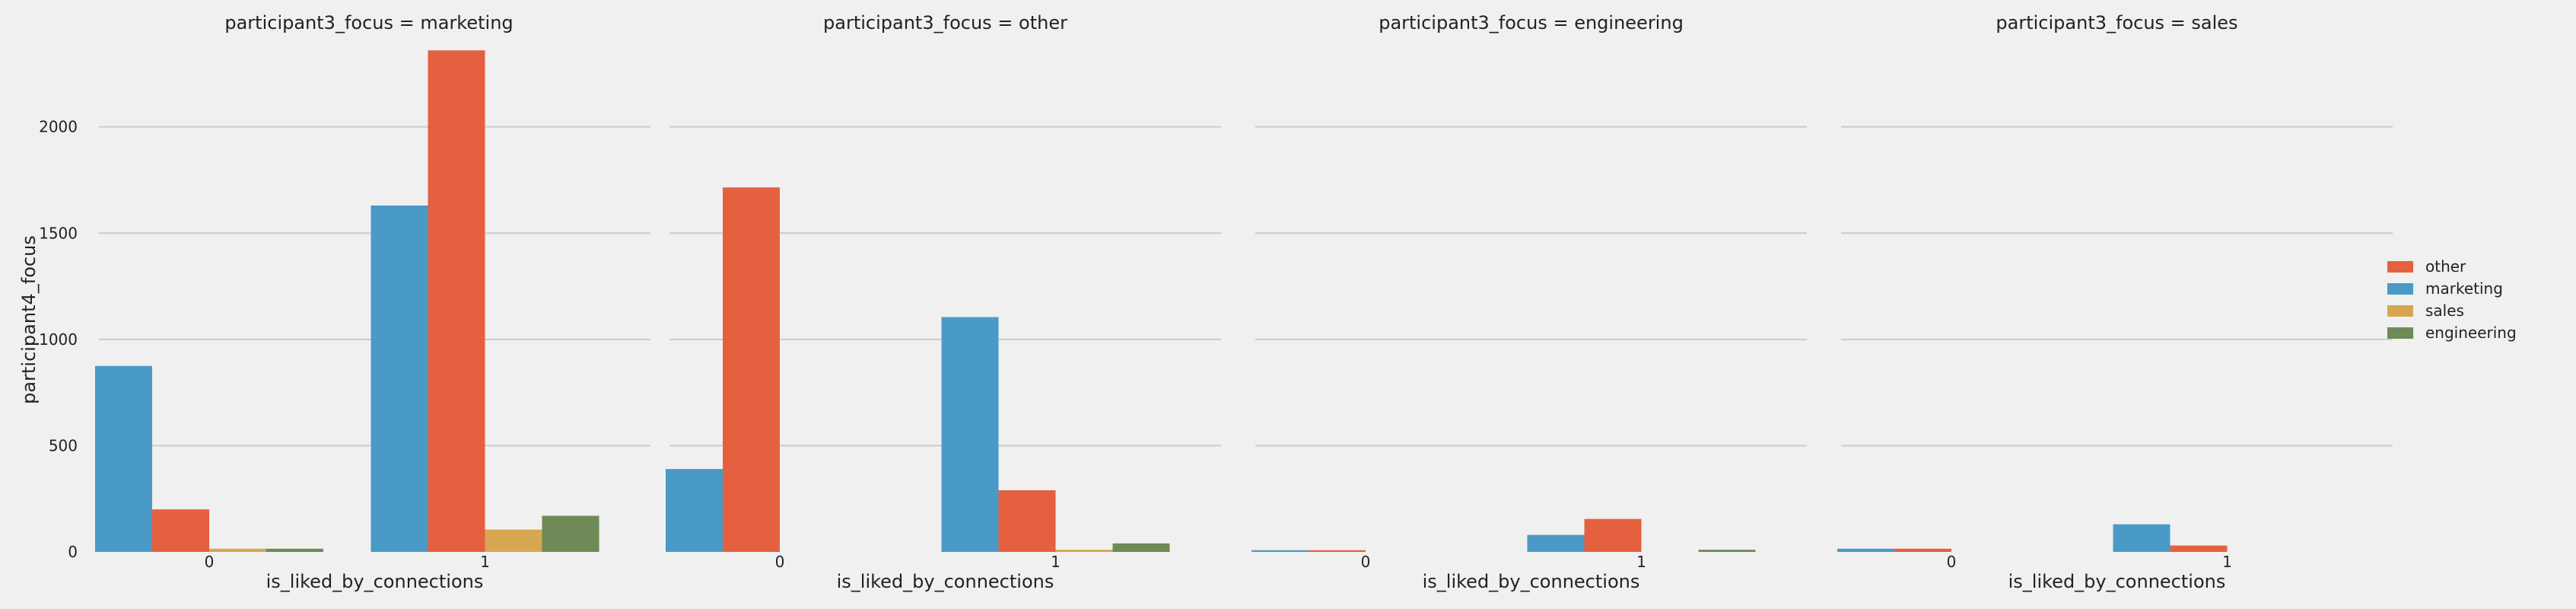  Describe the element at coordinates (59, 339) in the screenshot. I see `y-tick-label: 1000` at that location.